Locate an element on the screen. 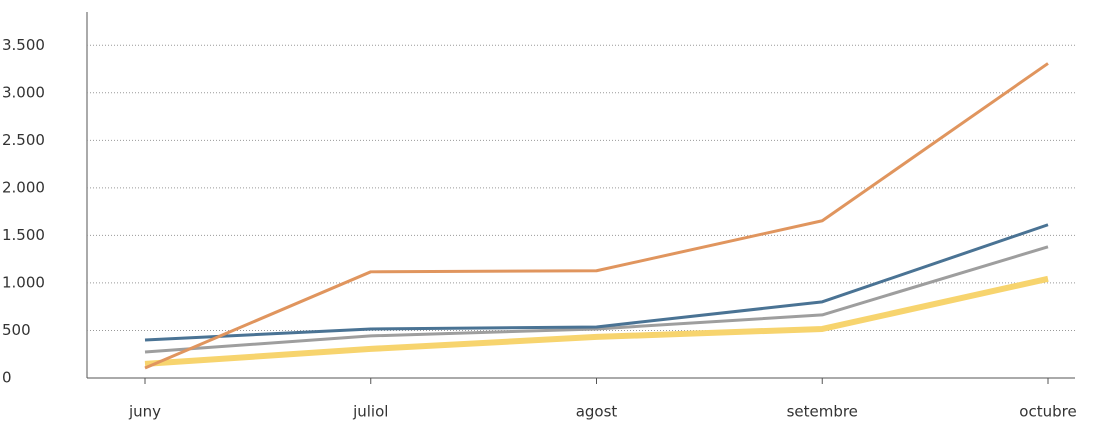 This screenshot has height=428, width=1101. y-tick-label: 3.000 is located at coordinates (23, 92).